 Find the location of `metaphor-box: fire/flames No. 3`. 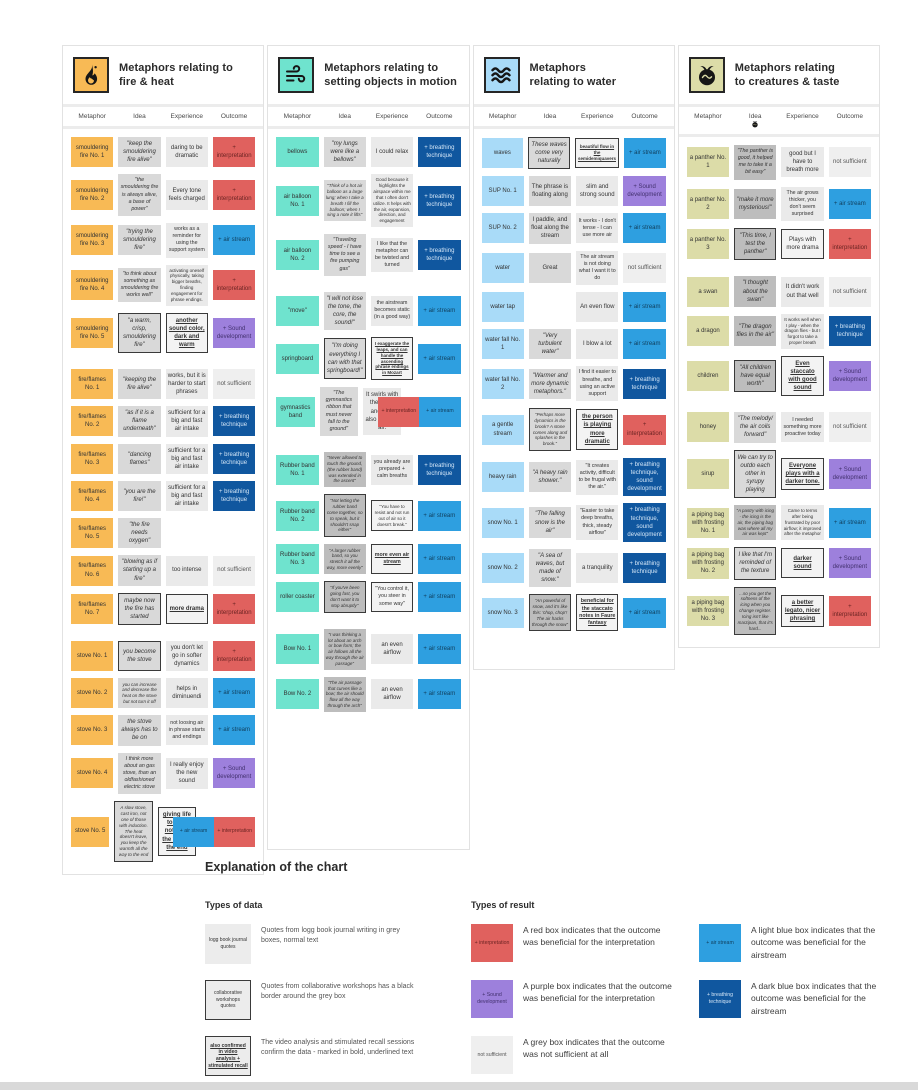

metaphor-box: fire/flames No. 3 is located at coordinates (92, 458).